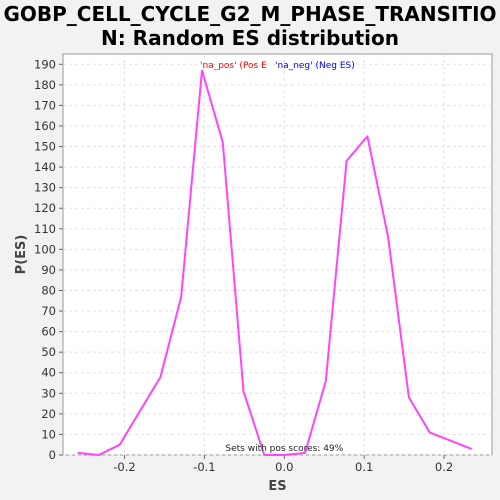 This screenshot has height=500, width=500. I want to click on y-tick-label: 20, so click(48, 414).